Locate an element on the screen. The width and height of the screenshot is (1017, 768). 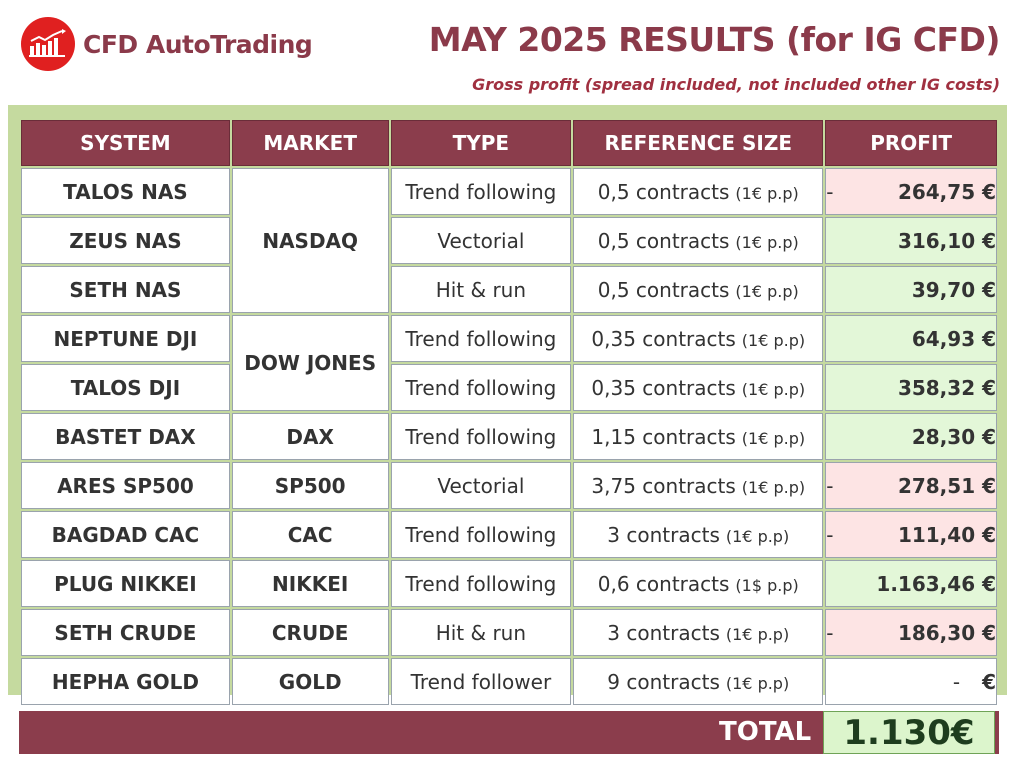
profit-cell: 358,32 € is located at coordinates (911, 387).